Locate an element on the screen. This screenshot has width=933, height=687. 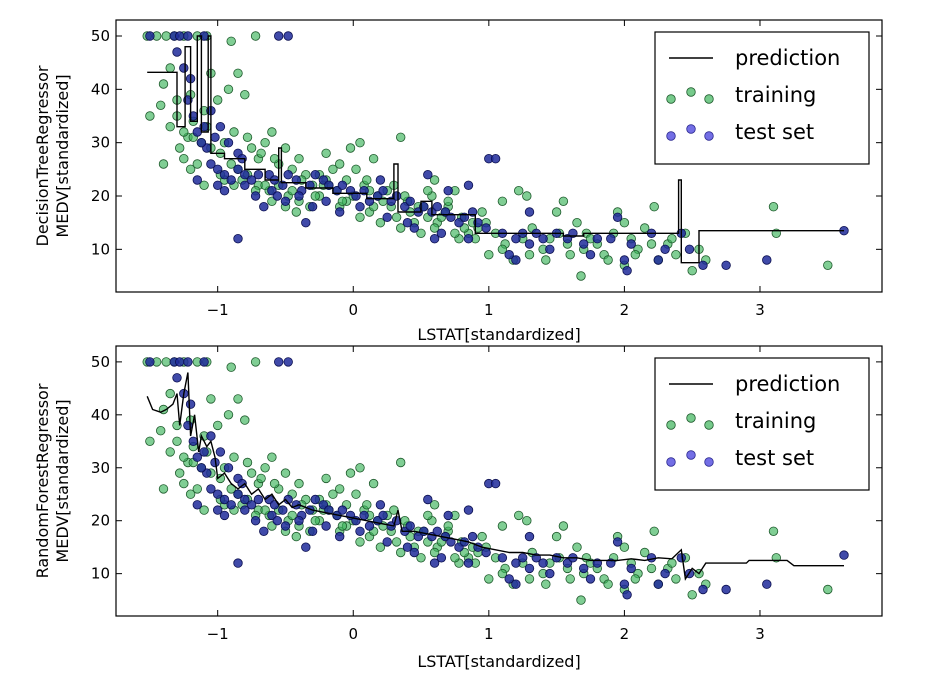
y-axis-label-target: MEDV[standardized] is located at coordinates (62, 155).